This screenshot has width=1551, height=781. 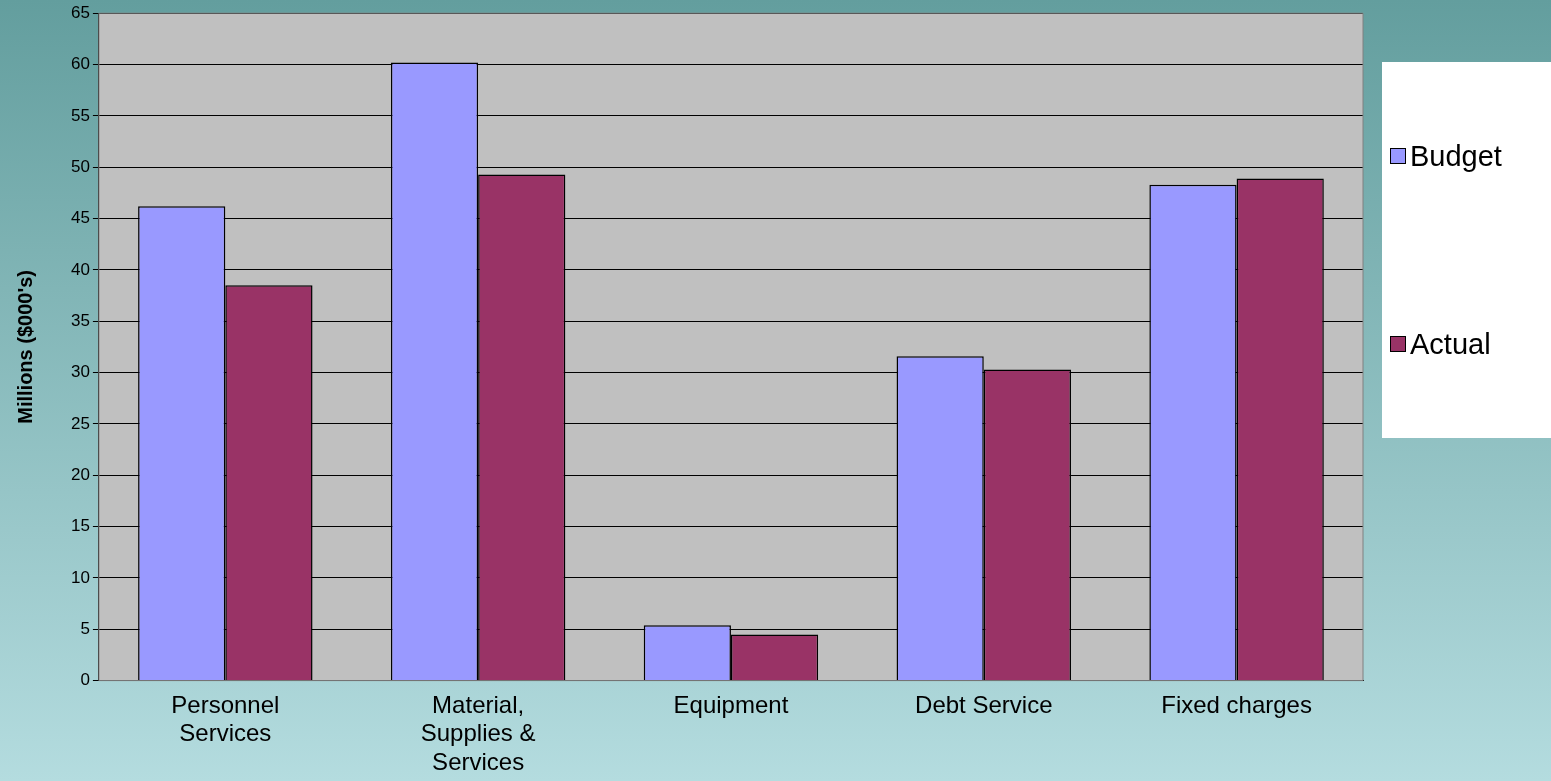 I want to click on y-tick-label: 10, so click(x=80, y=577).